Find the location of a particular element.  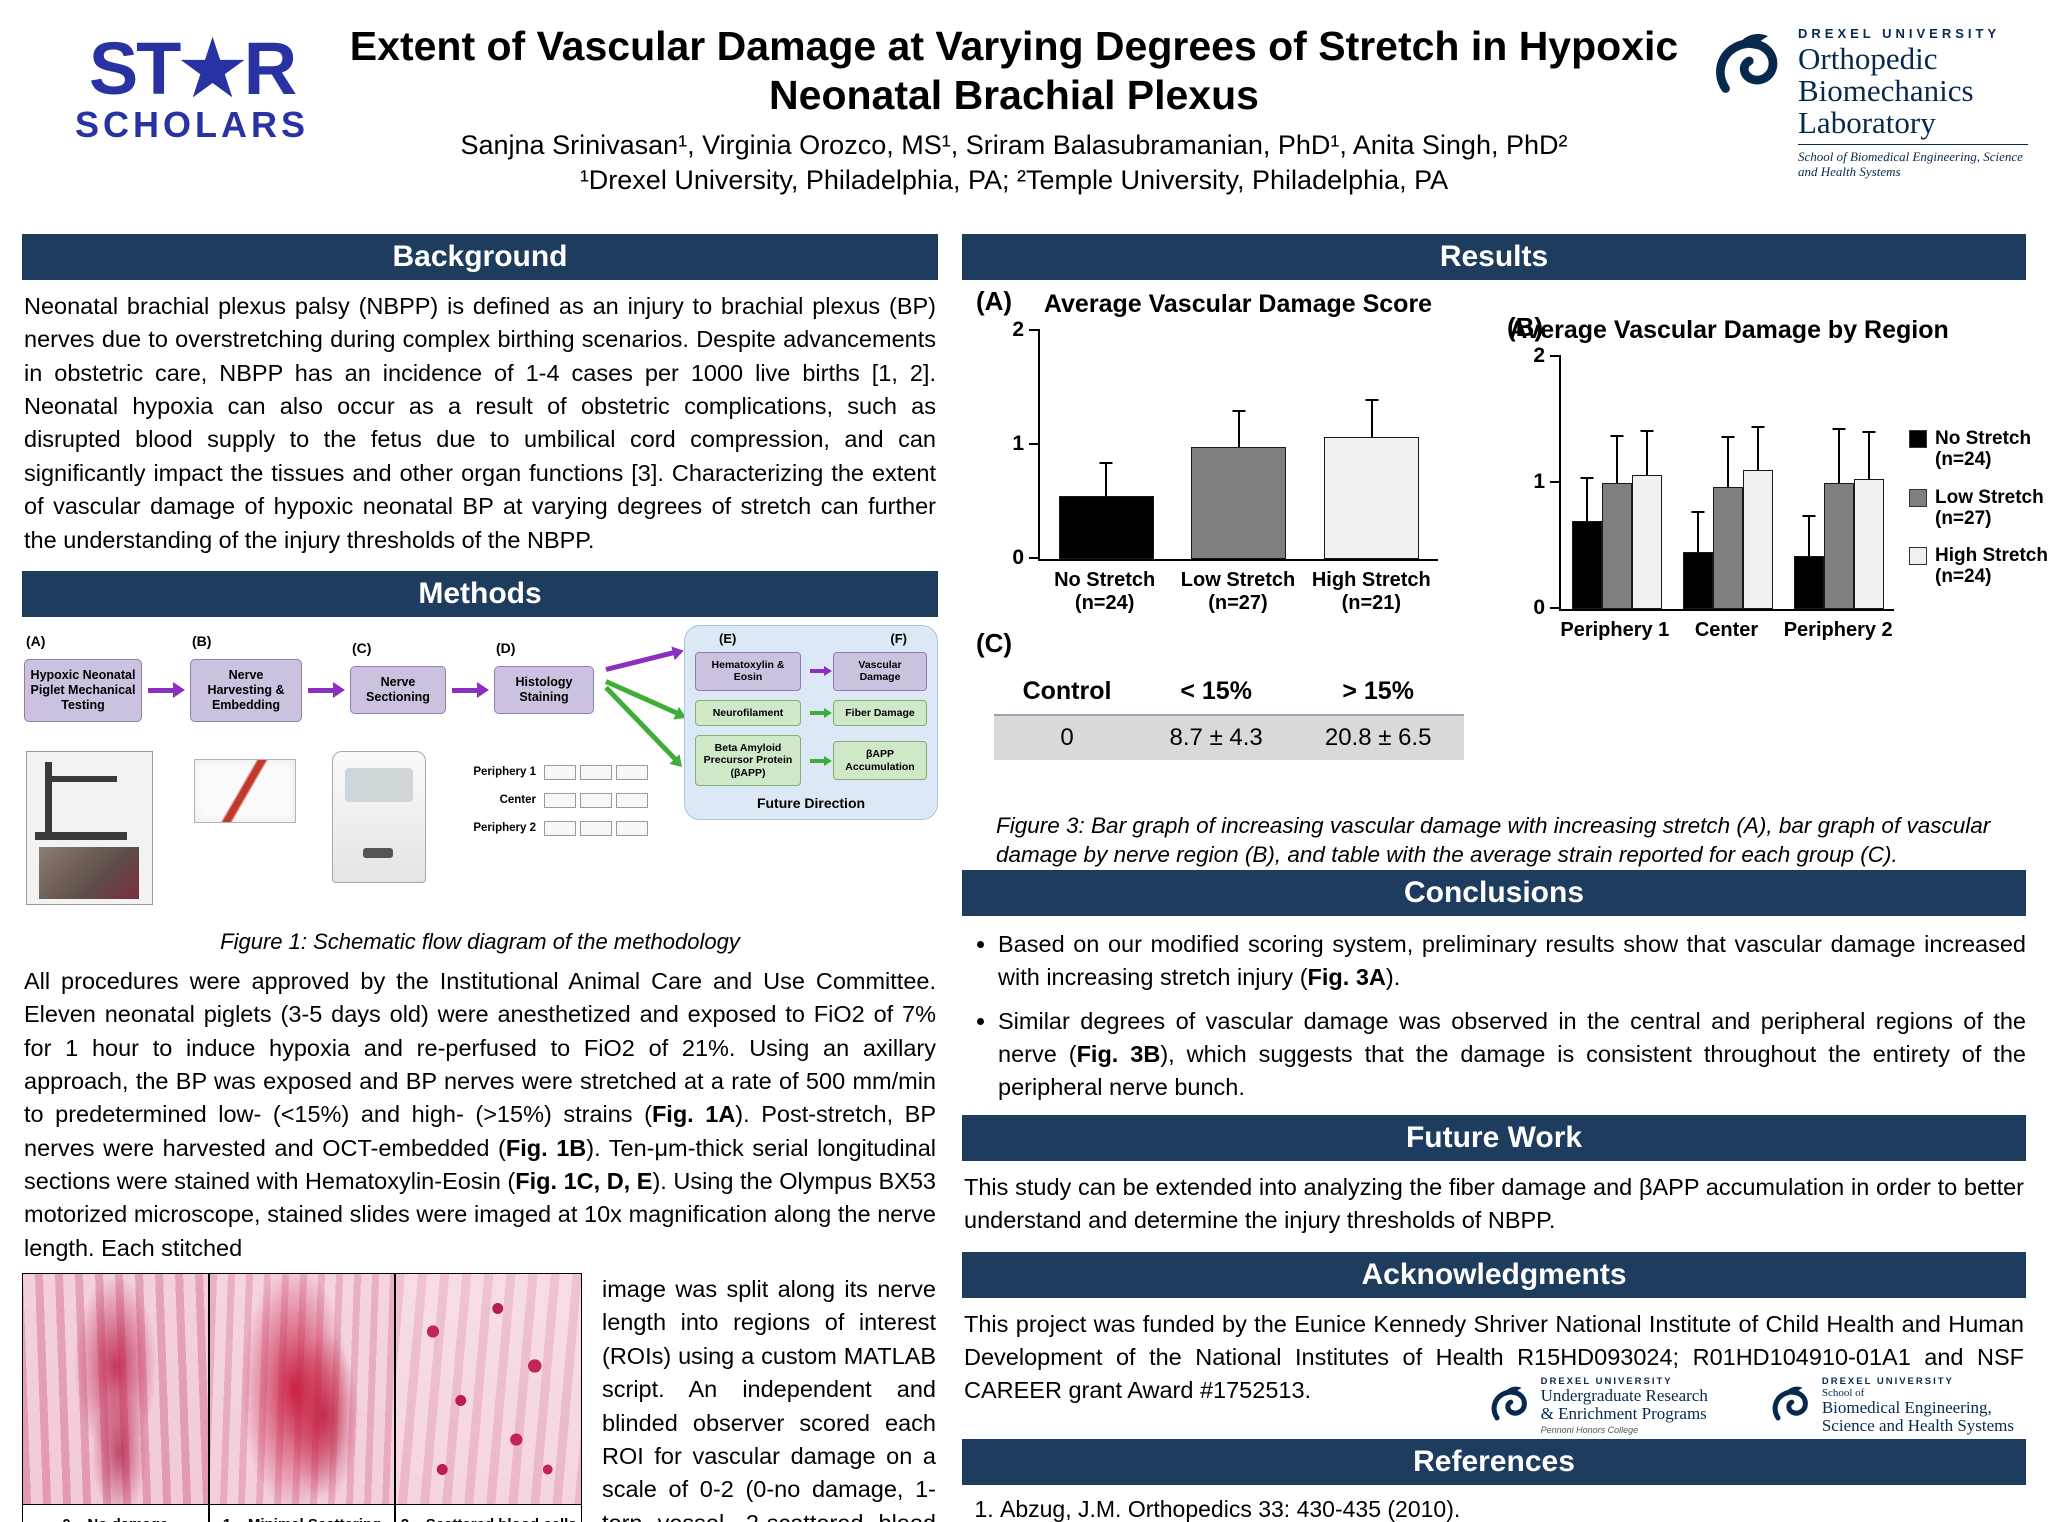

box-vascular-damage: Vascular Damage is located at coordinates (880, 671).